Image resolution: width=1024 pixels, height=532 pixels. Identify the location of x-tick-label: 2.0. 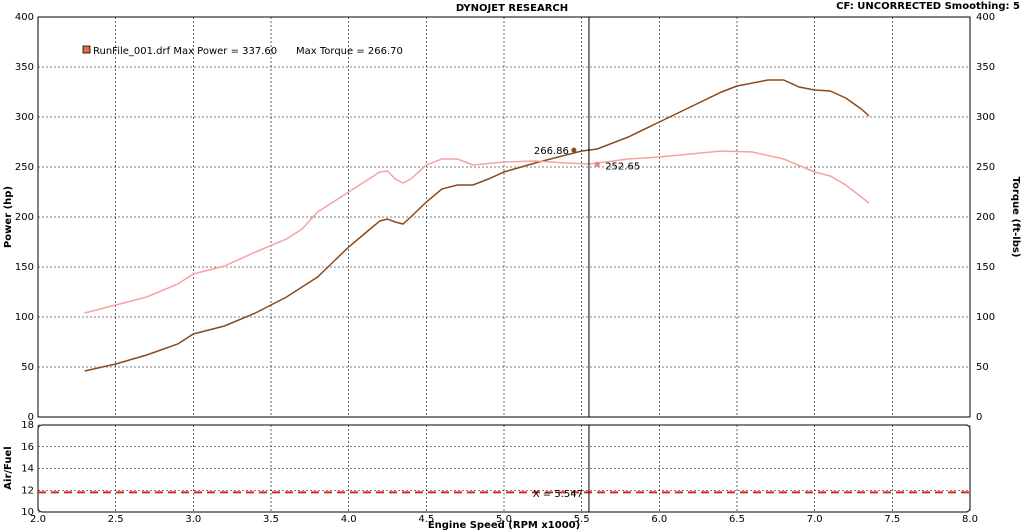
(38, 519).